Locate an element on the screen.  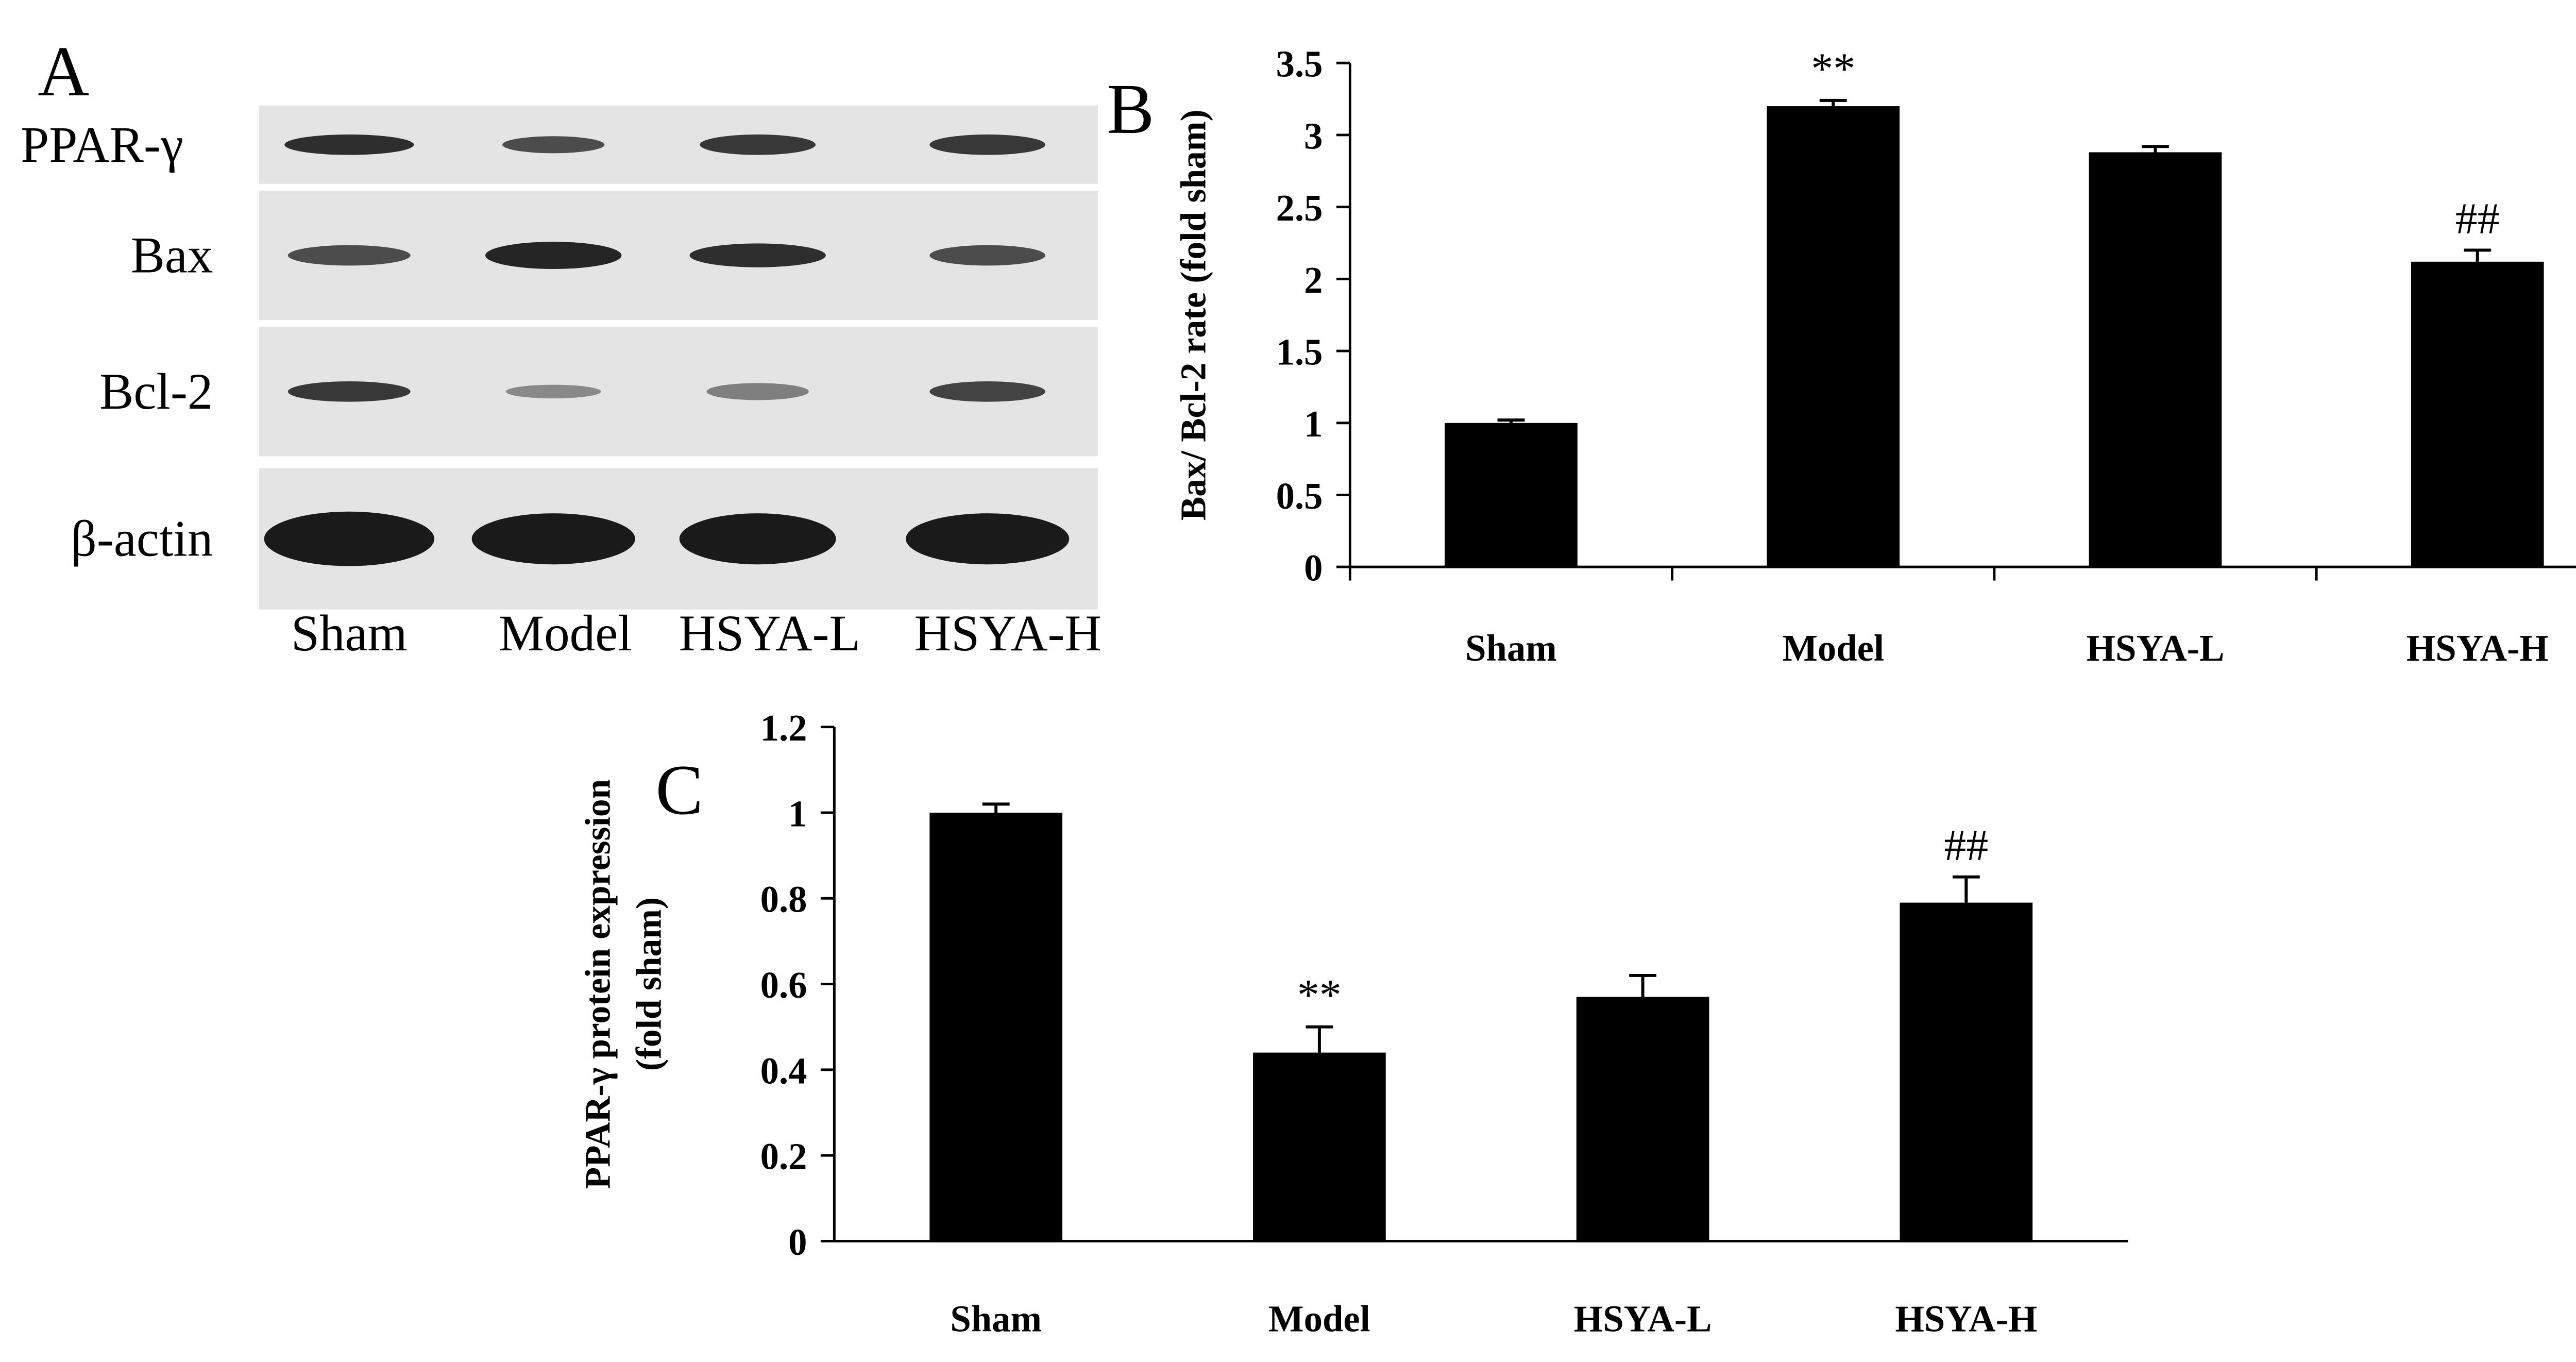
panel-label: C is located at coordinates (679, 790).